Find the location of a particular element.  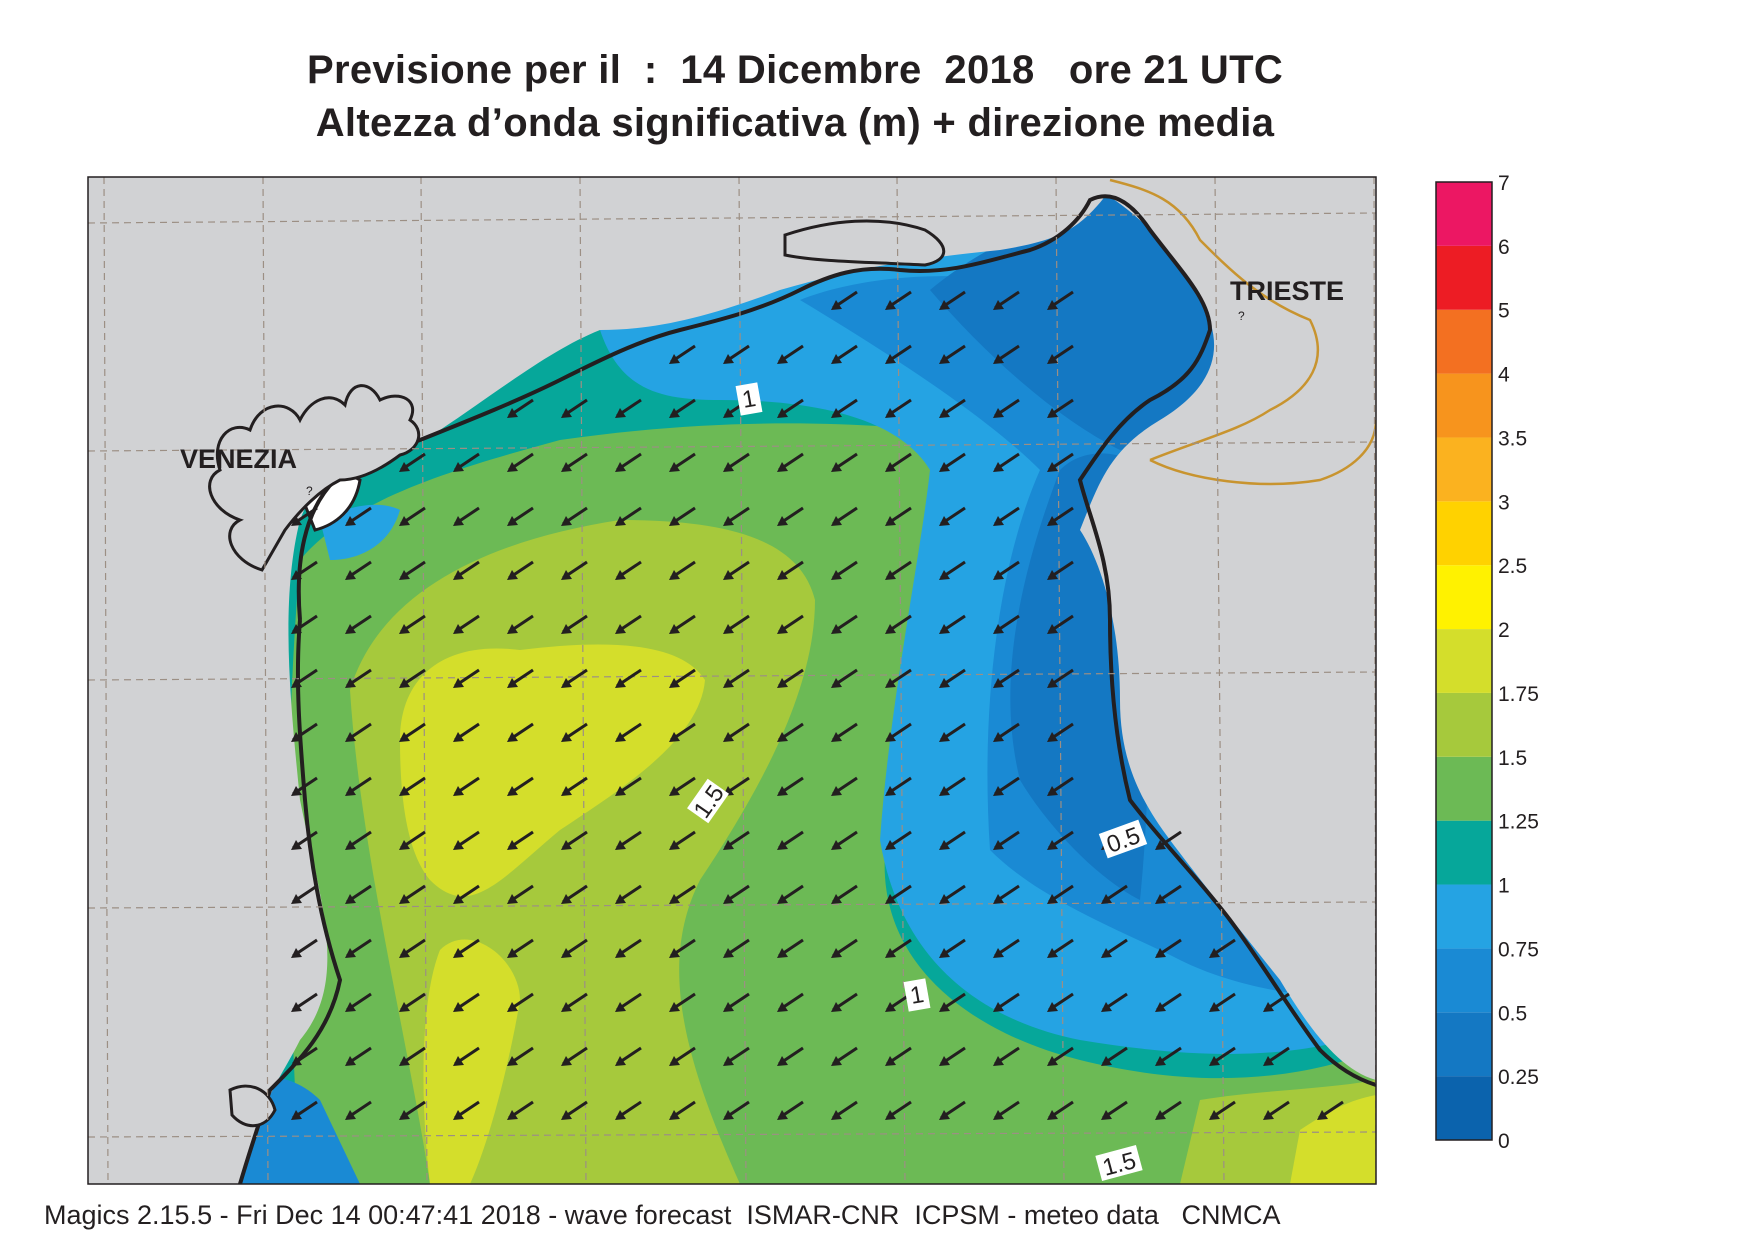

contour-label-0p5-east: 0.5 is located at coordinates (1123, 839).